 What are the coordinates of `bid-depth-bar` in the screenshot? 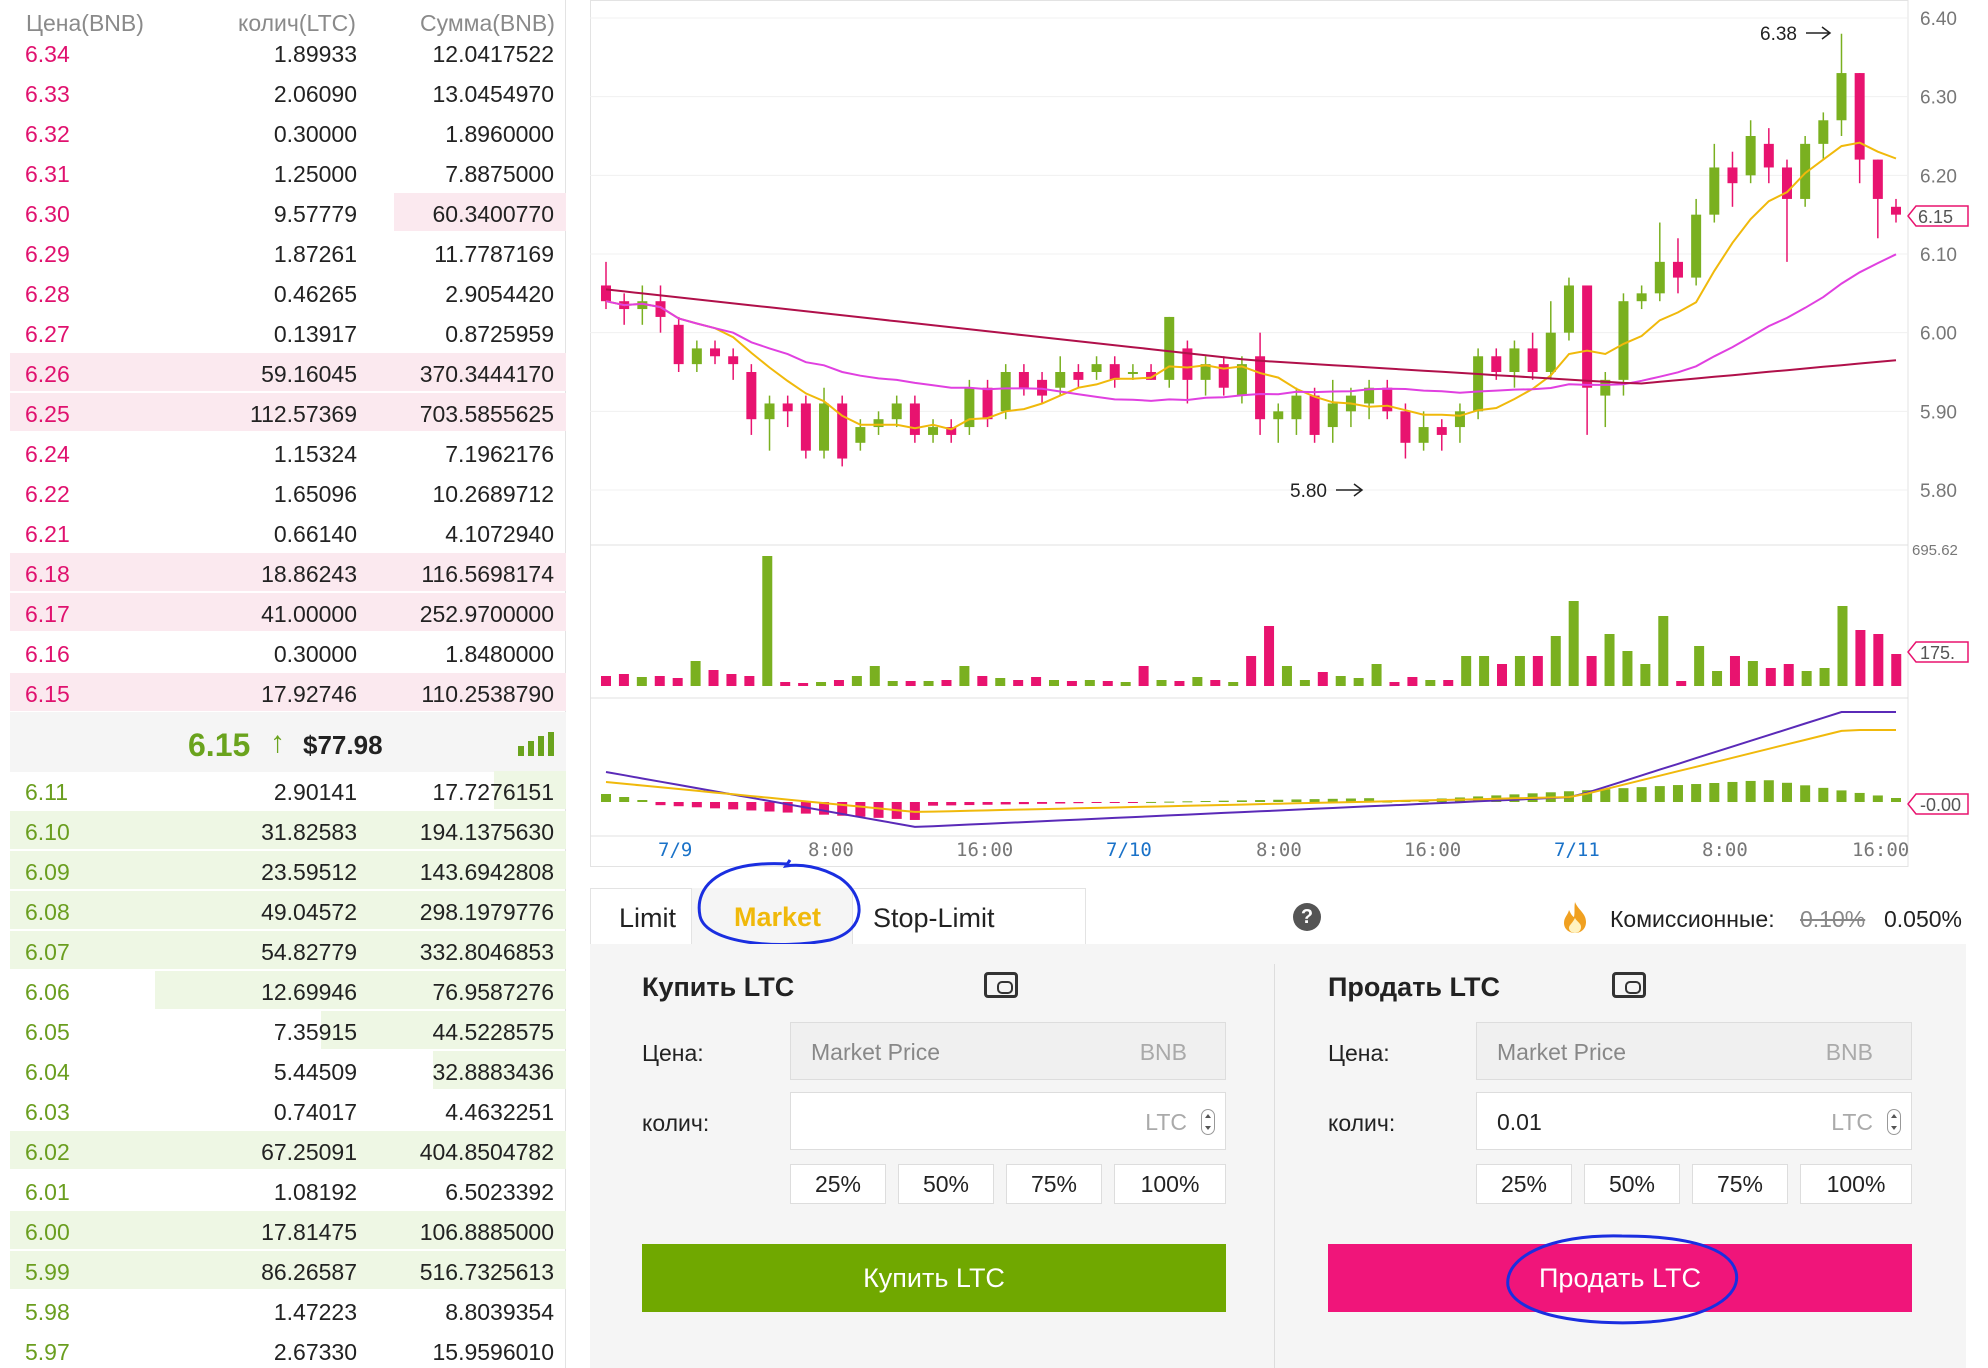 It's located at (360, 990).